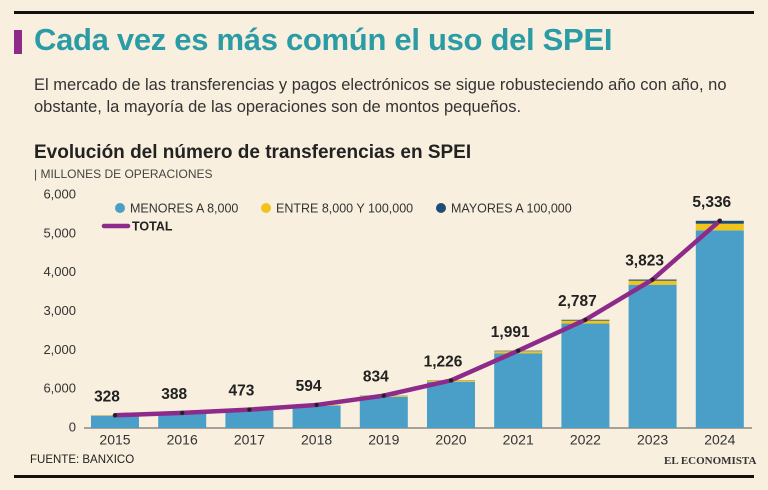 The height and width of the screenshot is (490, 768). I want to click on y-axis-label: | MILLONES DE OPERACIONES, so click(123, 174).